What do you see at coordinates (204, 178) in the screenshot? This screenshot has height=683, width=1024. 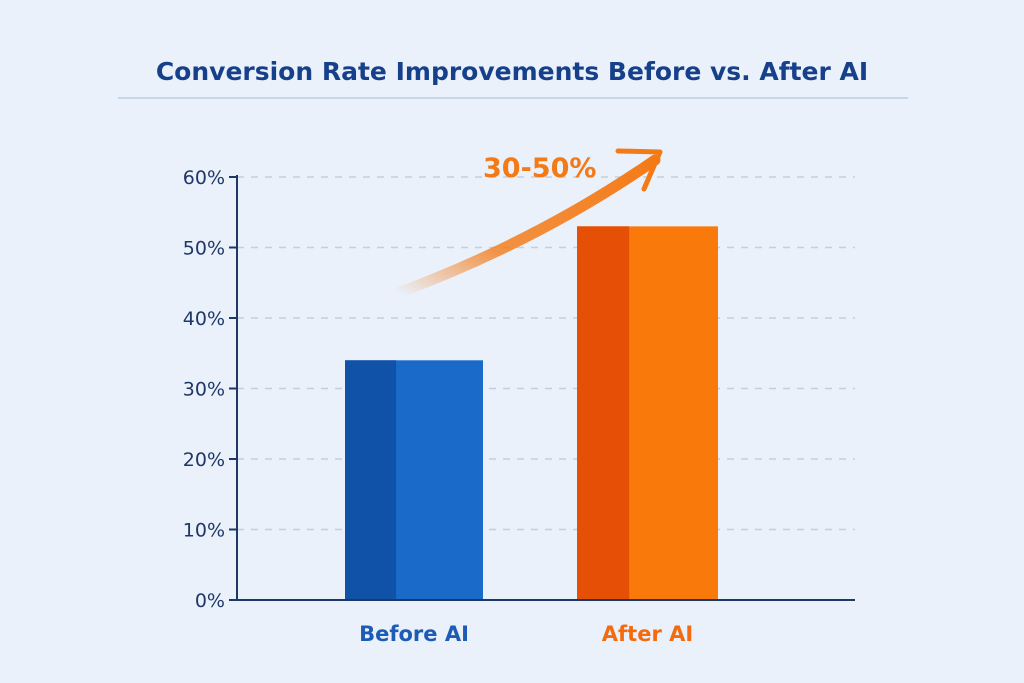 I see `y-tick-label: 60%` at bounding box center [204, 178].